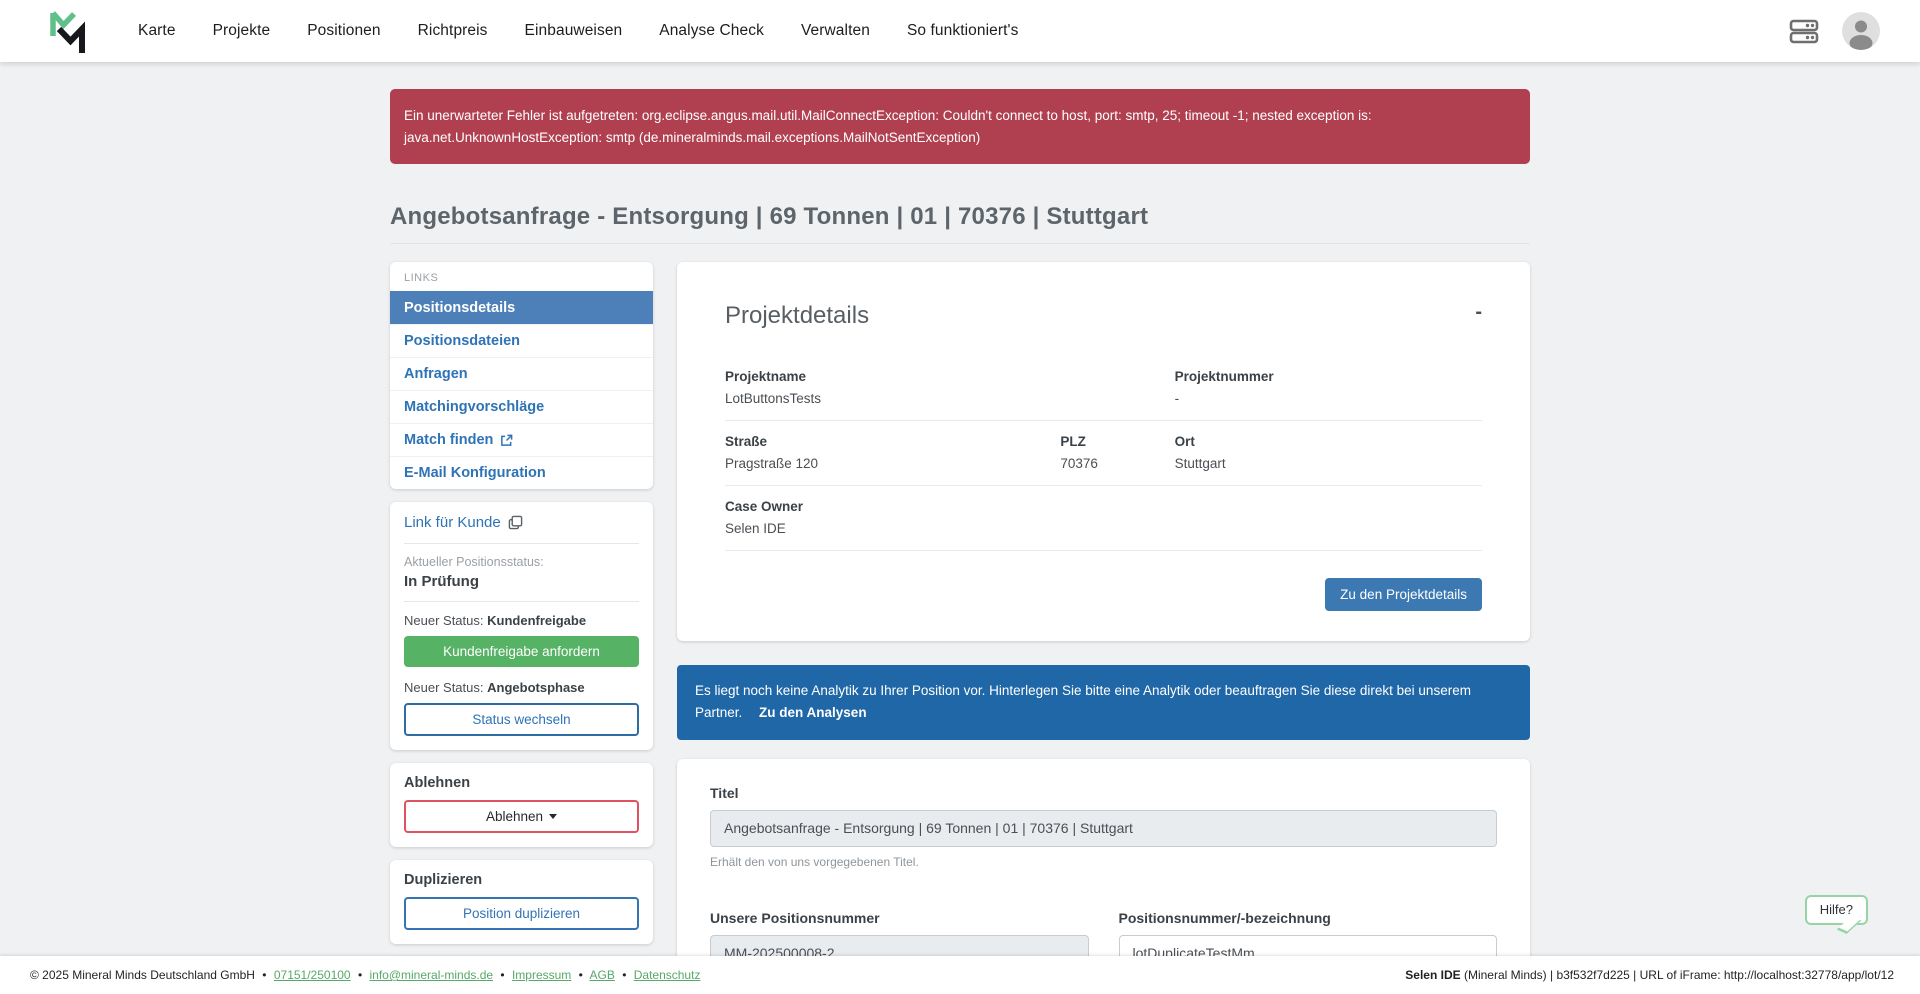  I want to click on unsere-positionsnummer-label: Unsere Positionsnummer, so click(795, 917).